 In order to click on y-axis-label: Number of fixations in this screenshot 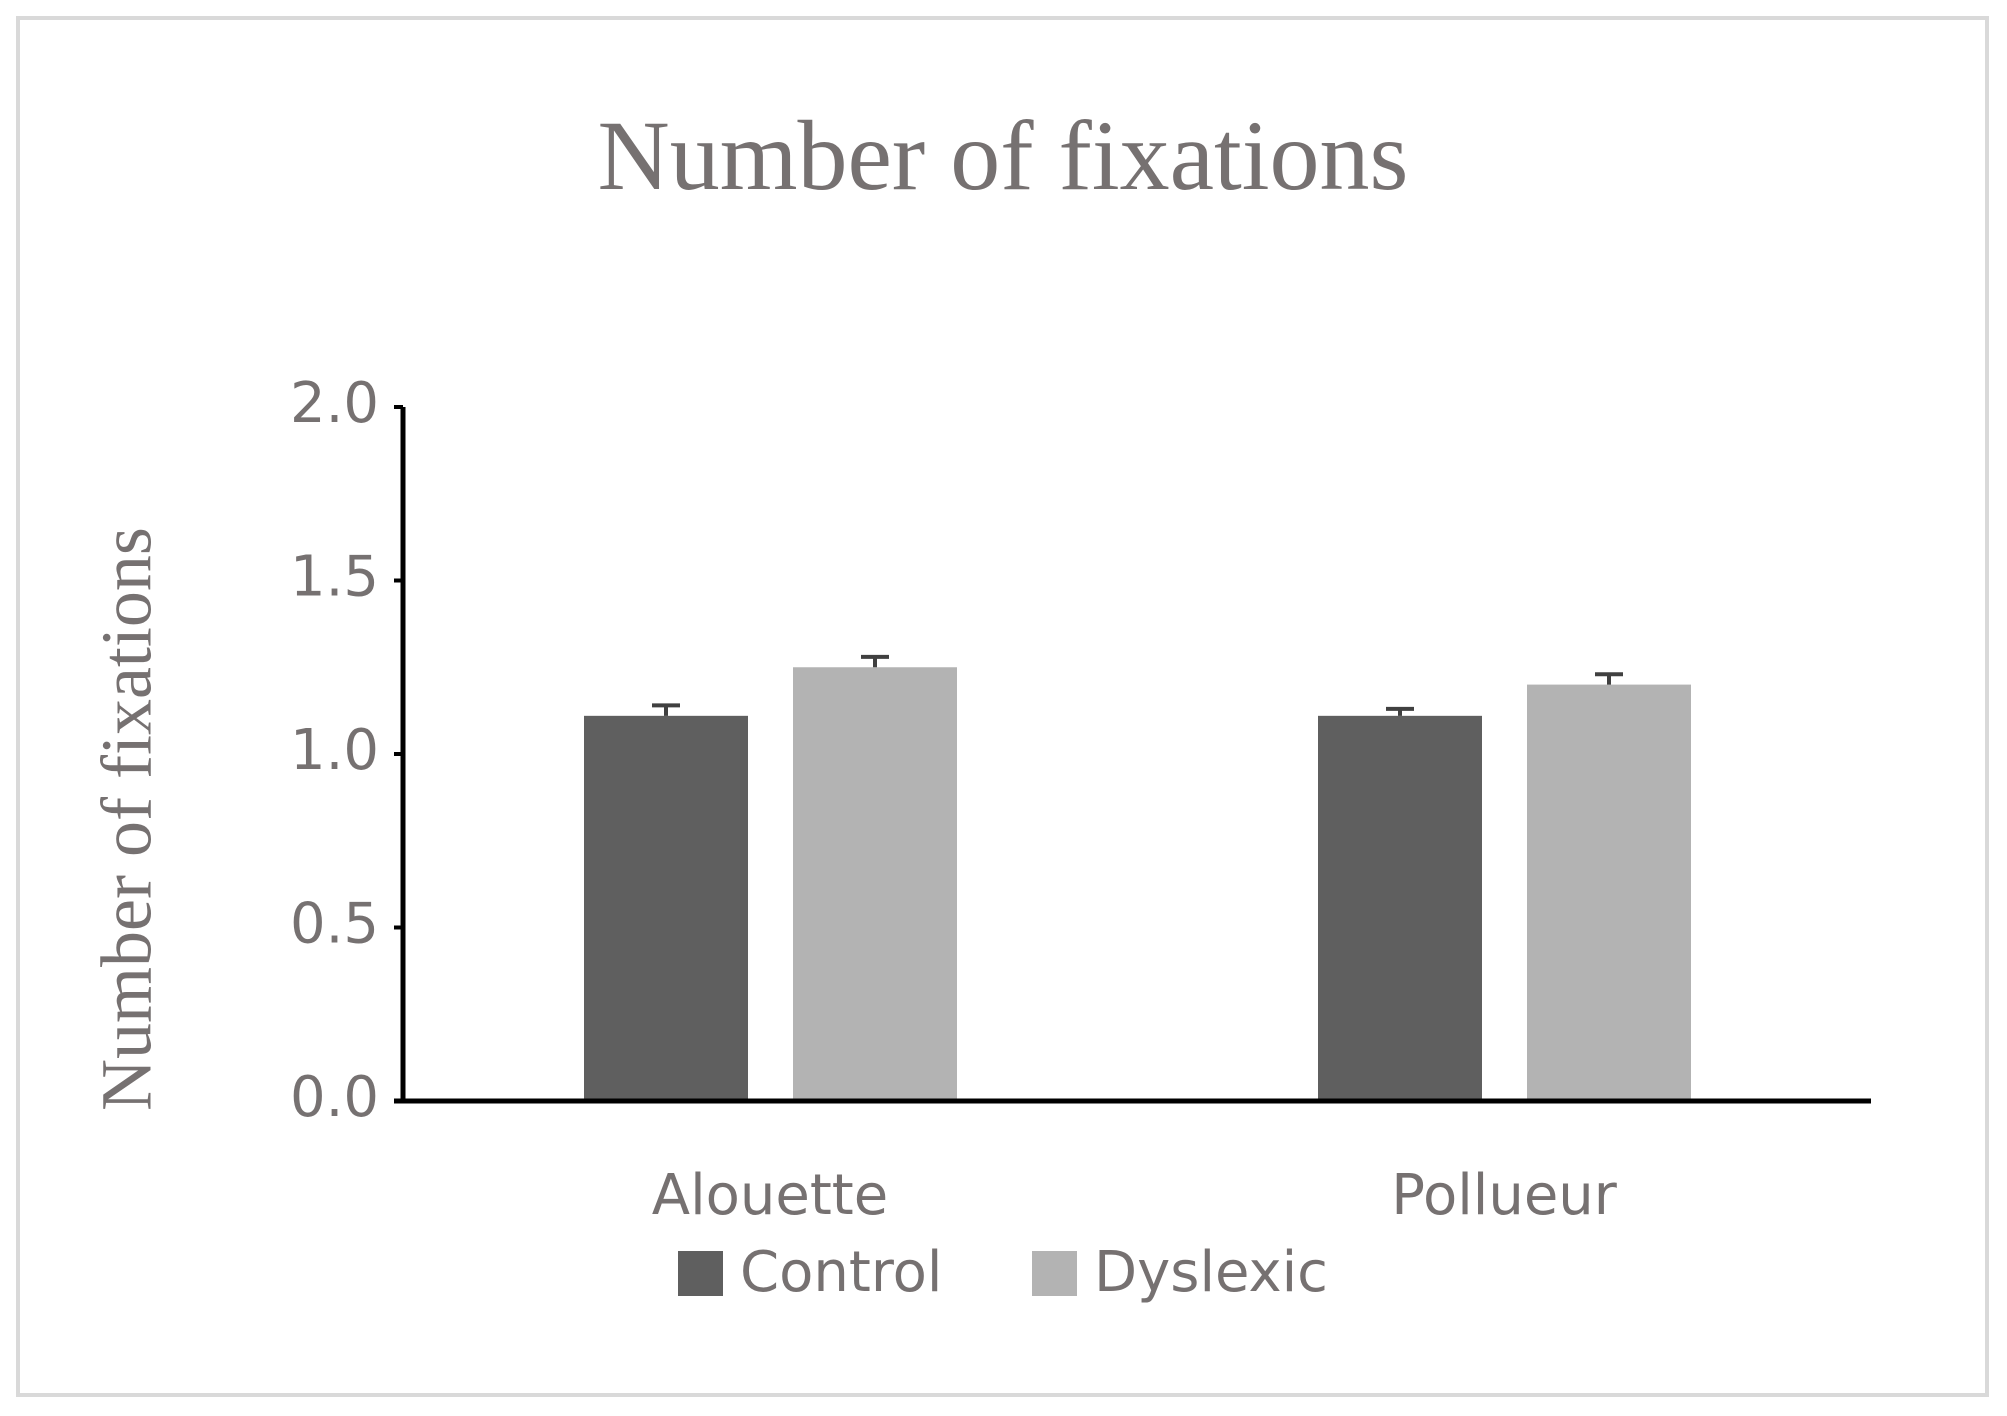, I will do `click(127, 819)`.